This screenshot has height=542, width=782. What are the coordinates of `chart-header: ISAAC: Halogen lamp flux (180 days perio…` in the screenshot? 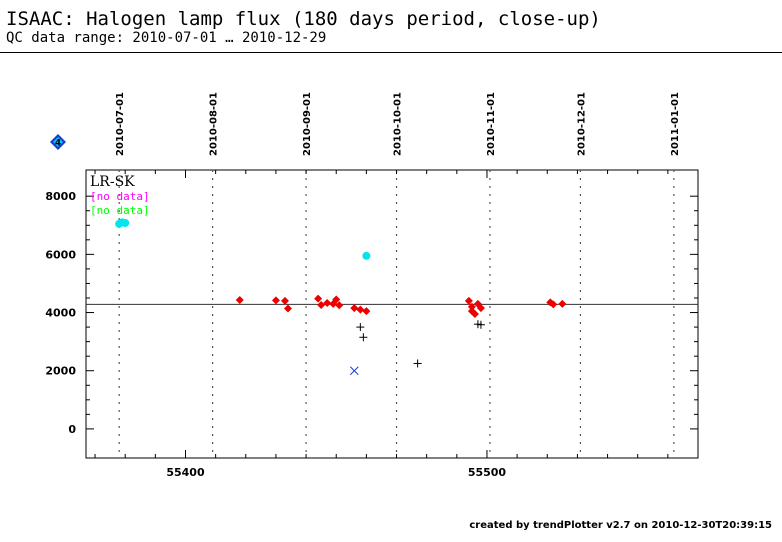 It's located at (391, 27).